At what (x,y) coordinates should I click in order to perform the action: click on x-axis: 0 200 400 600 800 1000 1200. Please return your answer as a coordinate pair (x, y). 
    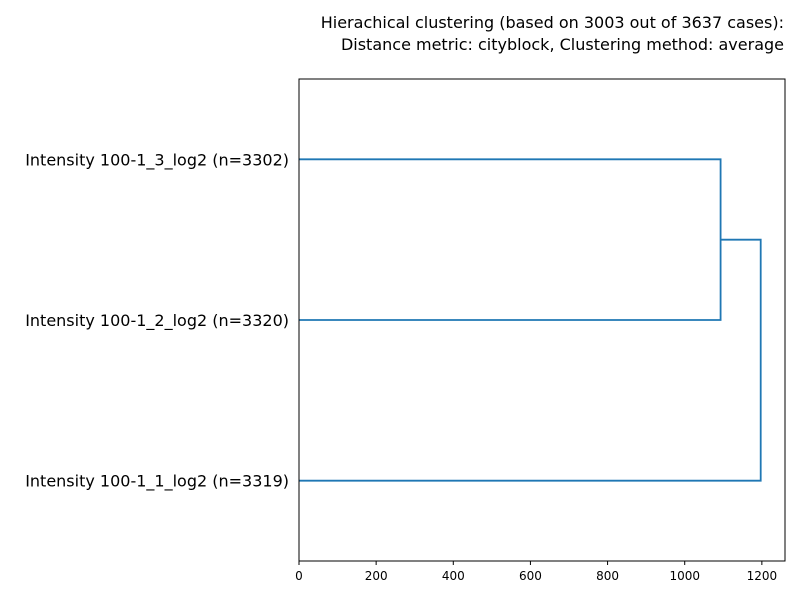
    Looking at the image, I should click on (536, 572).